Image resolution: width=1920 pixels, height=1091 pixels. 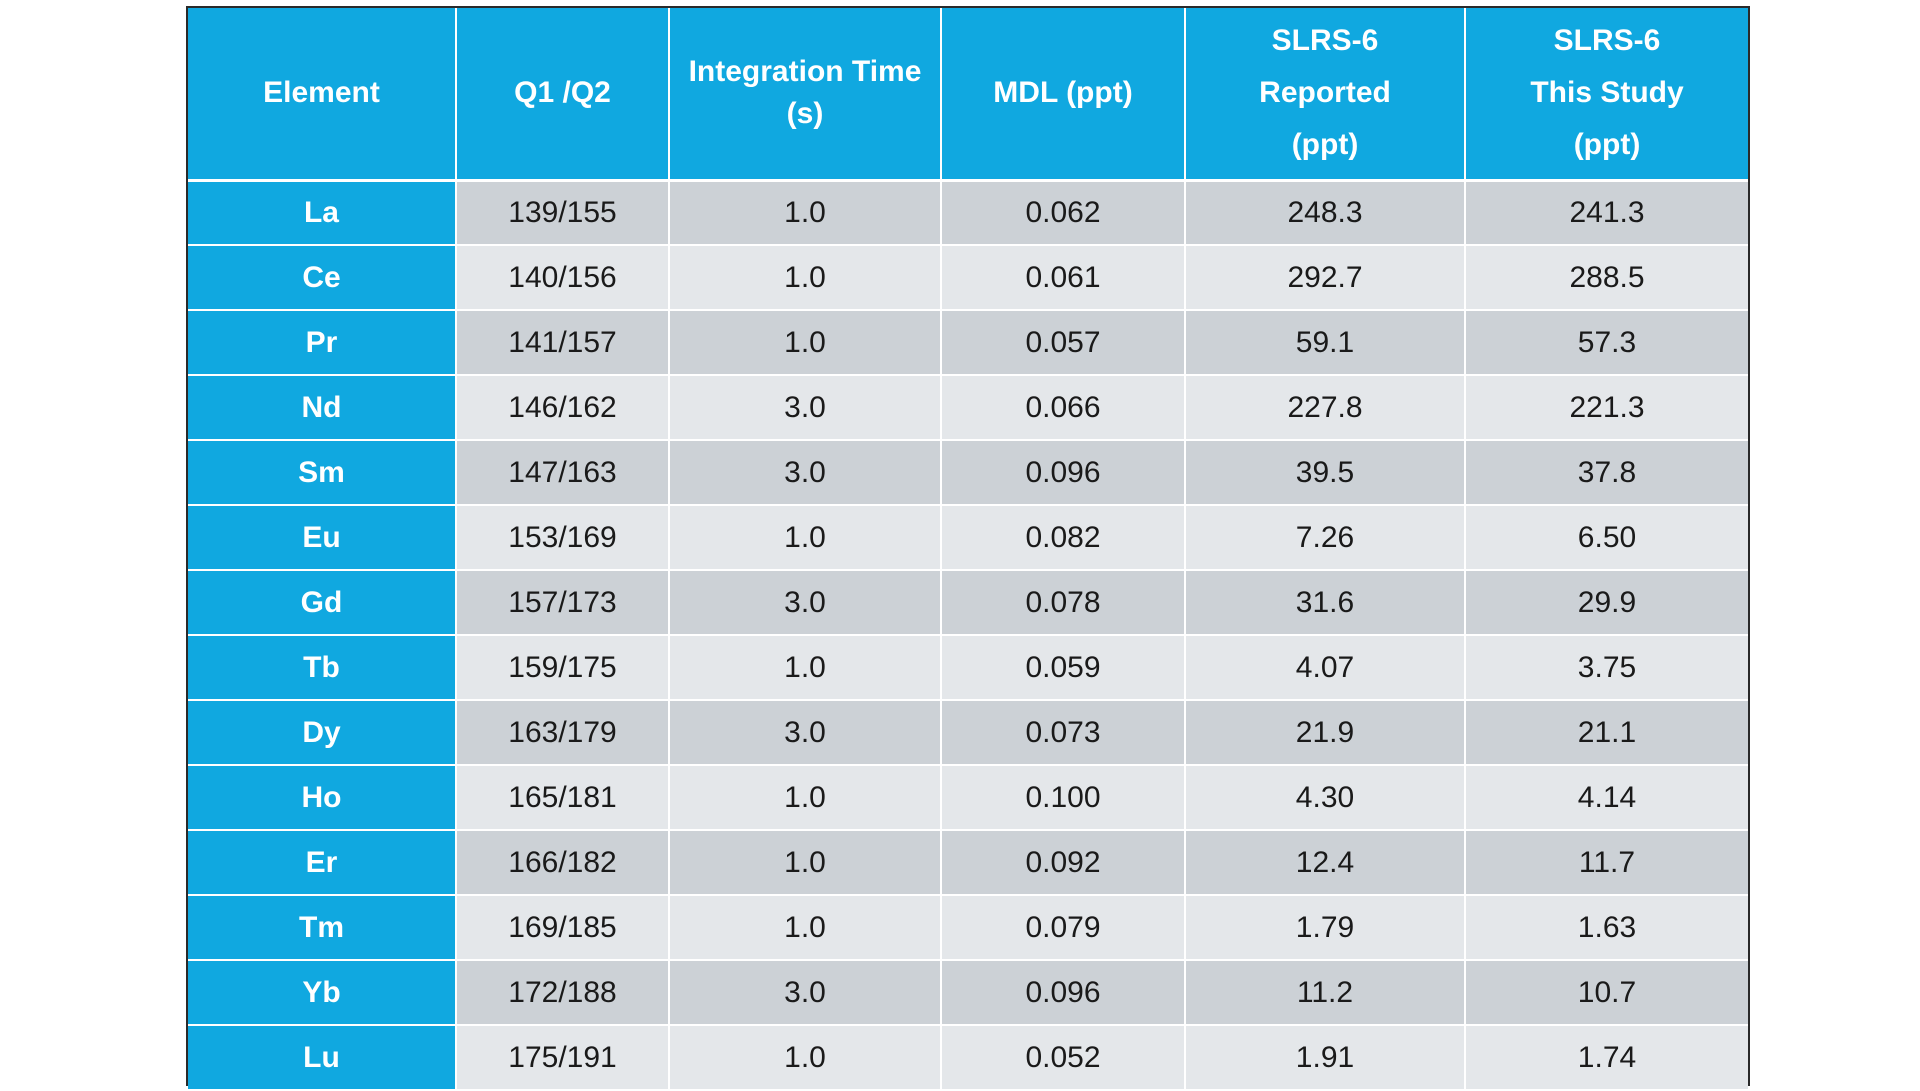 What do you see at coordinates (1325, 993) in the screenshot?
I see `cell-slrs6-reported: 11.2` at bounding box center [1325, 993].